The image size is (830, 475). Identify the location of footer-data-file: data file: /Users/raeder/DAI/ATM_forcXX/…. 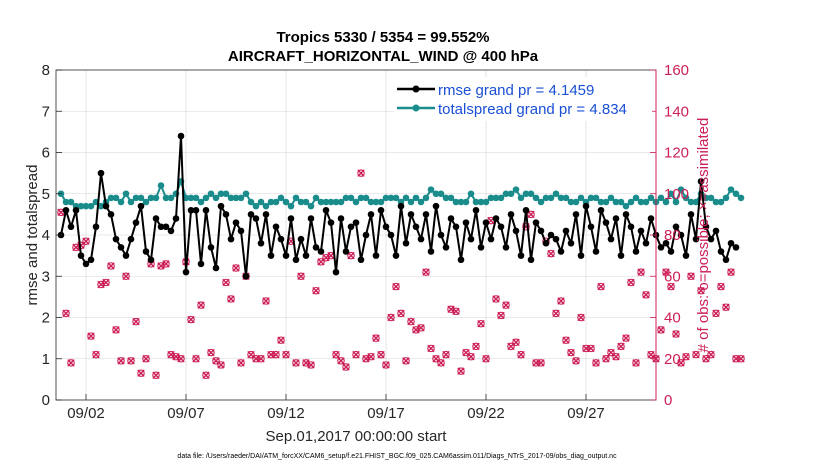
(397, 456).